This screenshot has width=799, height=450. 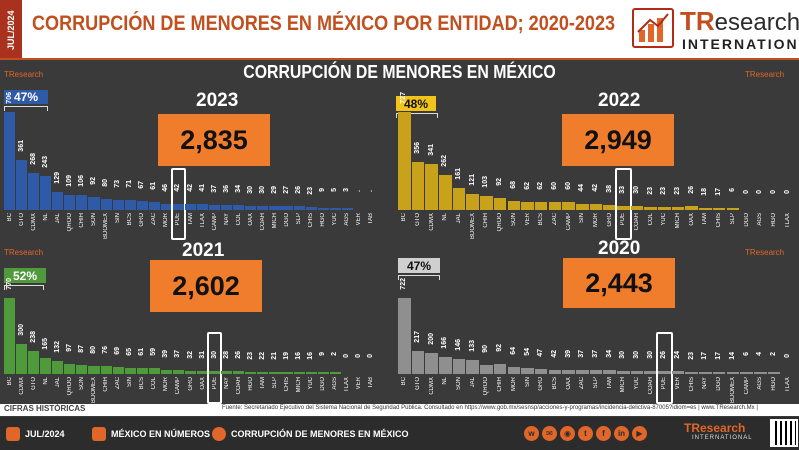 I want to click on bar-2020-GRO, so click(x=541, y=371).